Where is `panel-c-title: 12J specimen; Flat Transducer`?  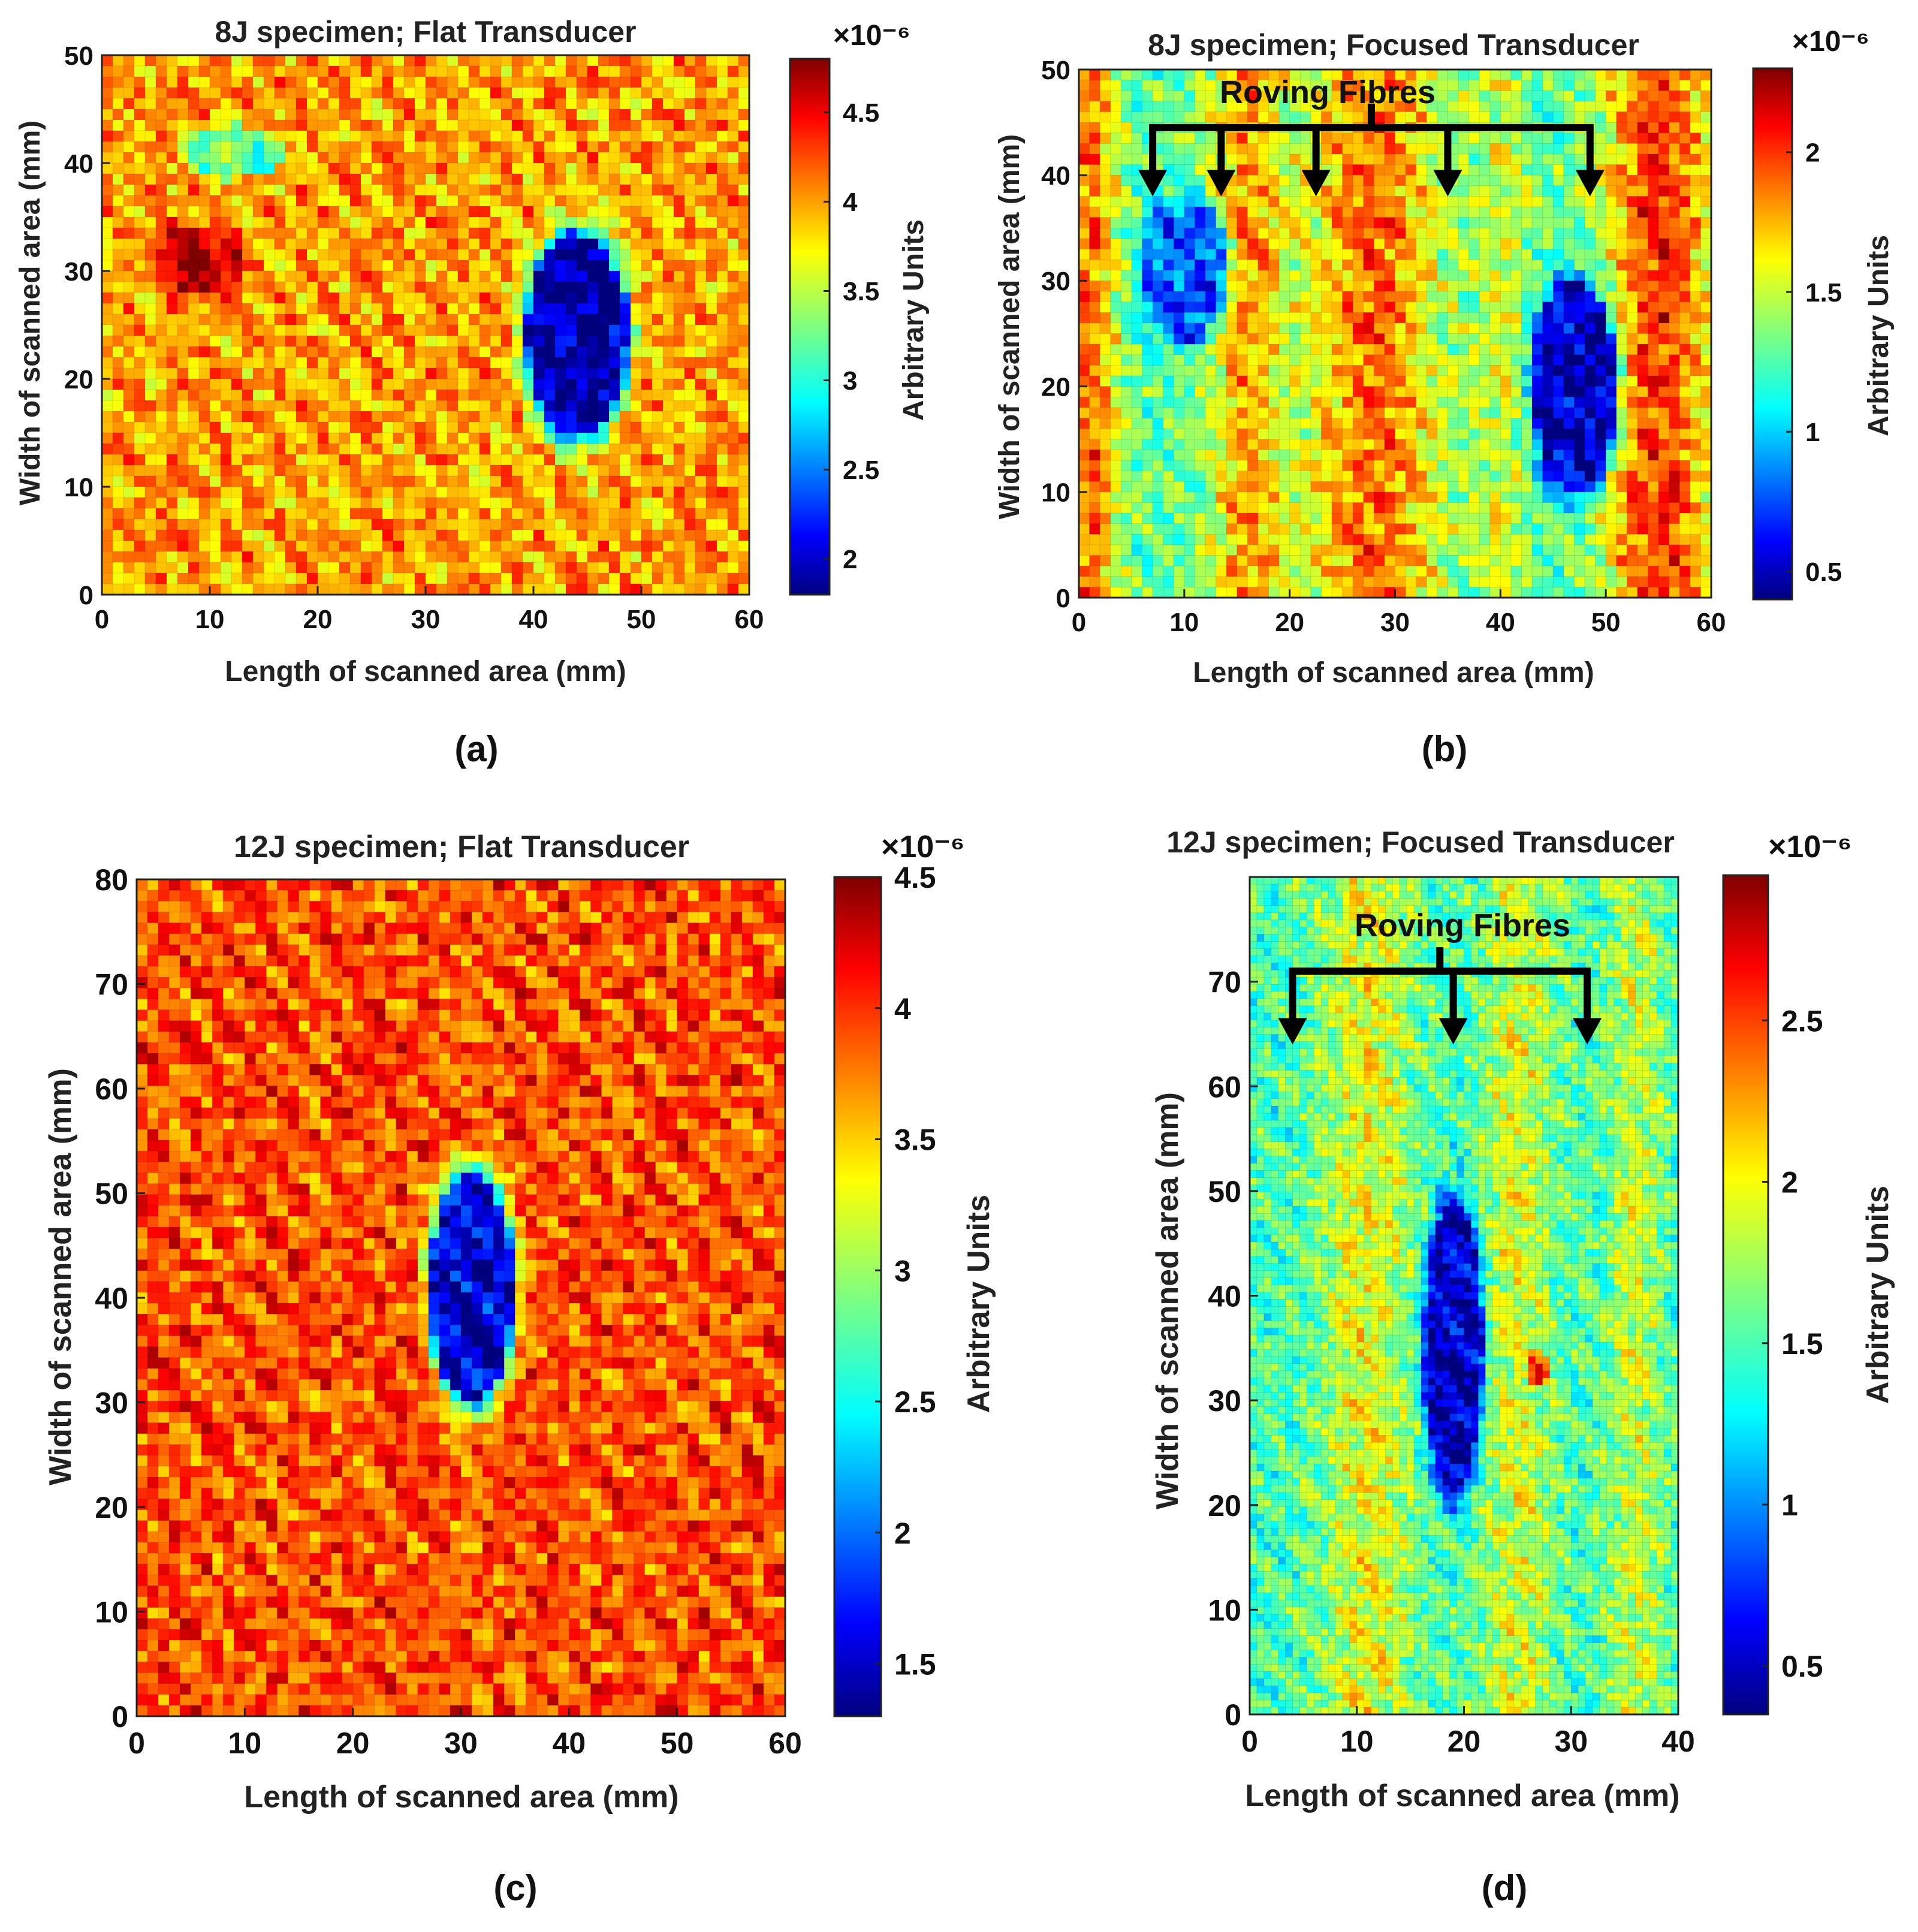
panel-c-title: 12J specimen; Flat Transducer is located at coordinates (461, 847).